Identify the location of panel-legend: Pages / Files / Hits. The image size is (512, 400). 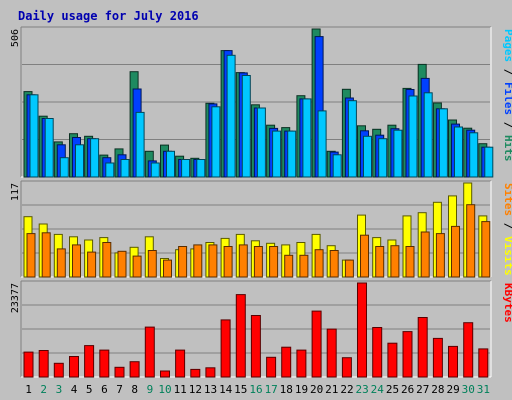
(507, 95).